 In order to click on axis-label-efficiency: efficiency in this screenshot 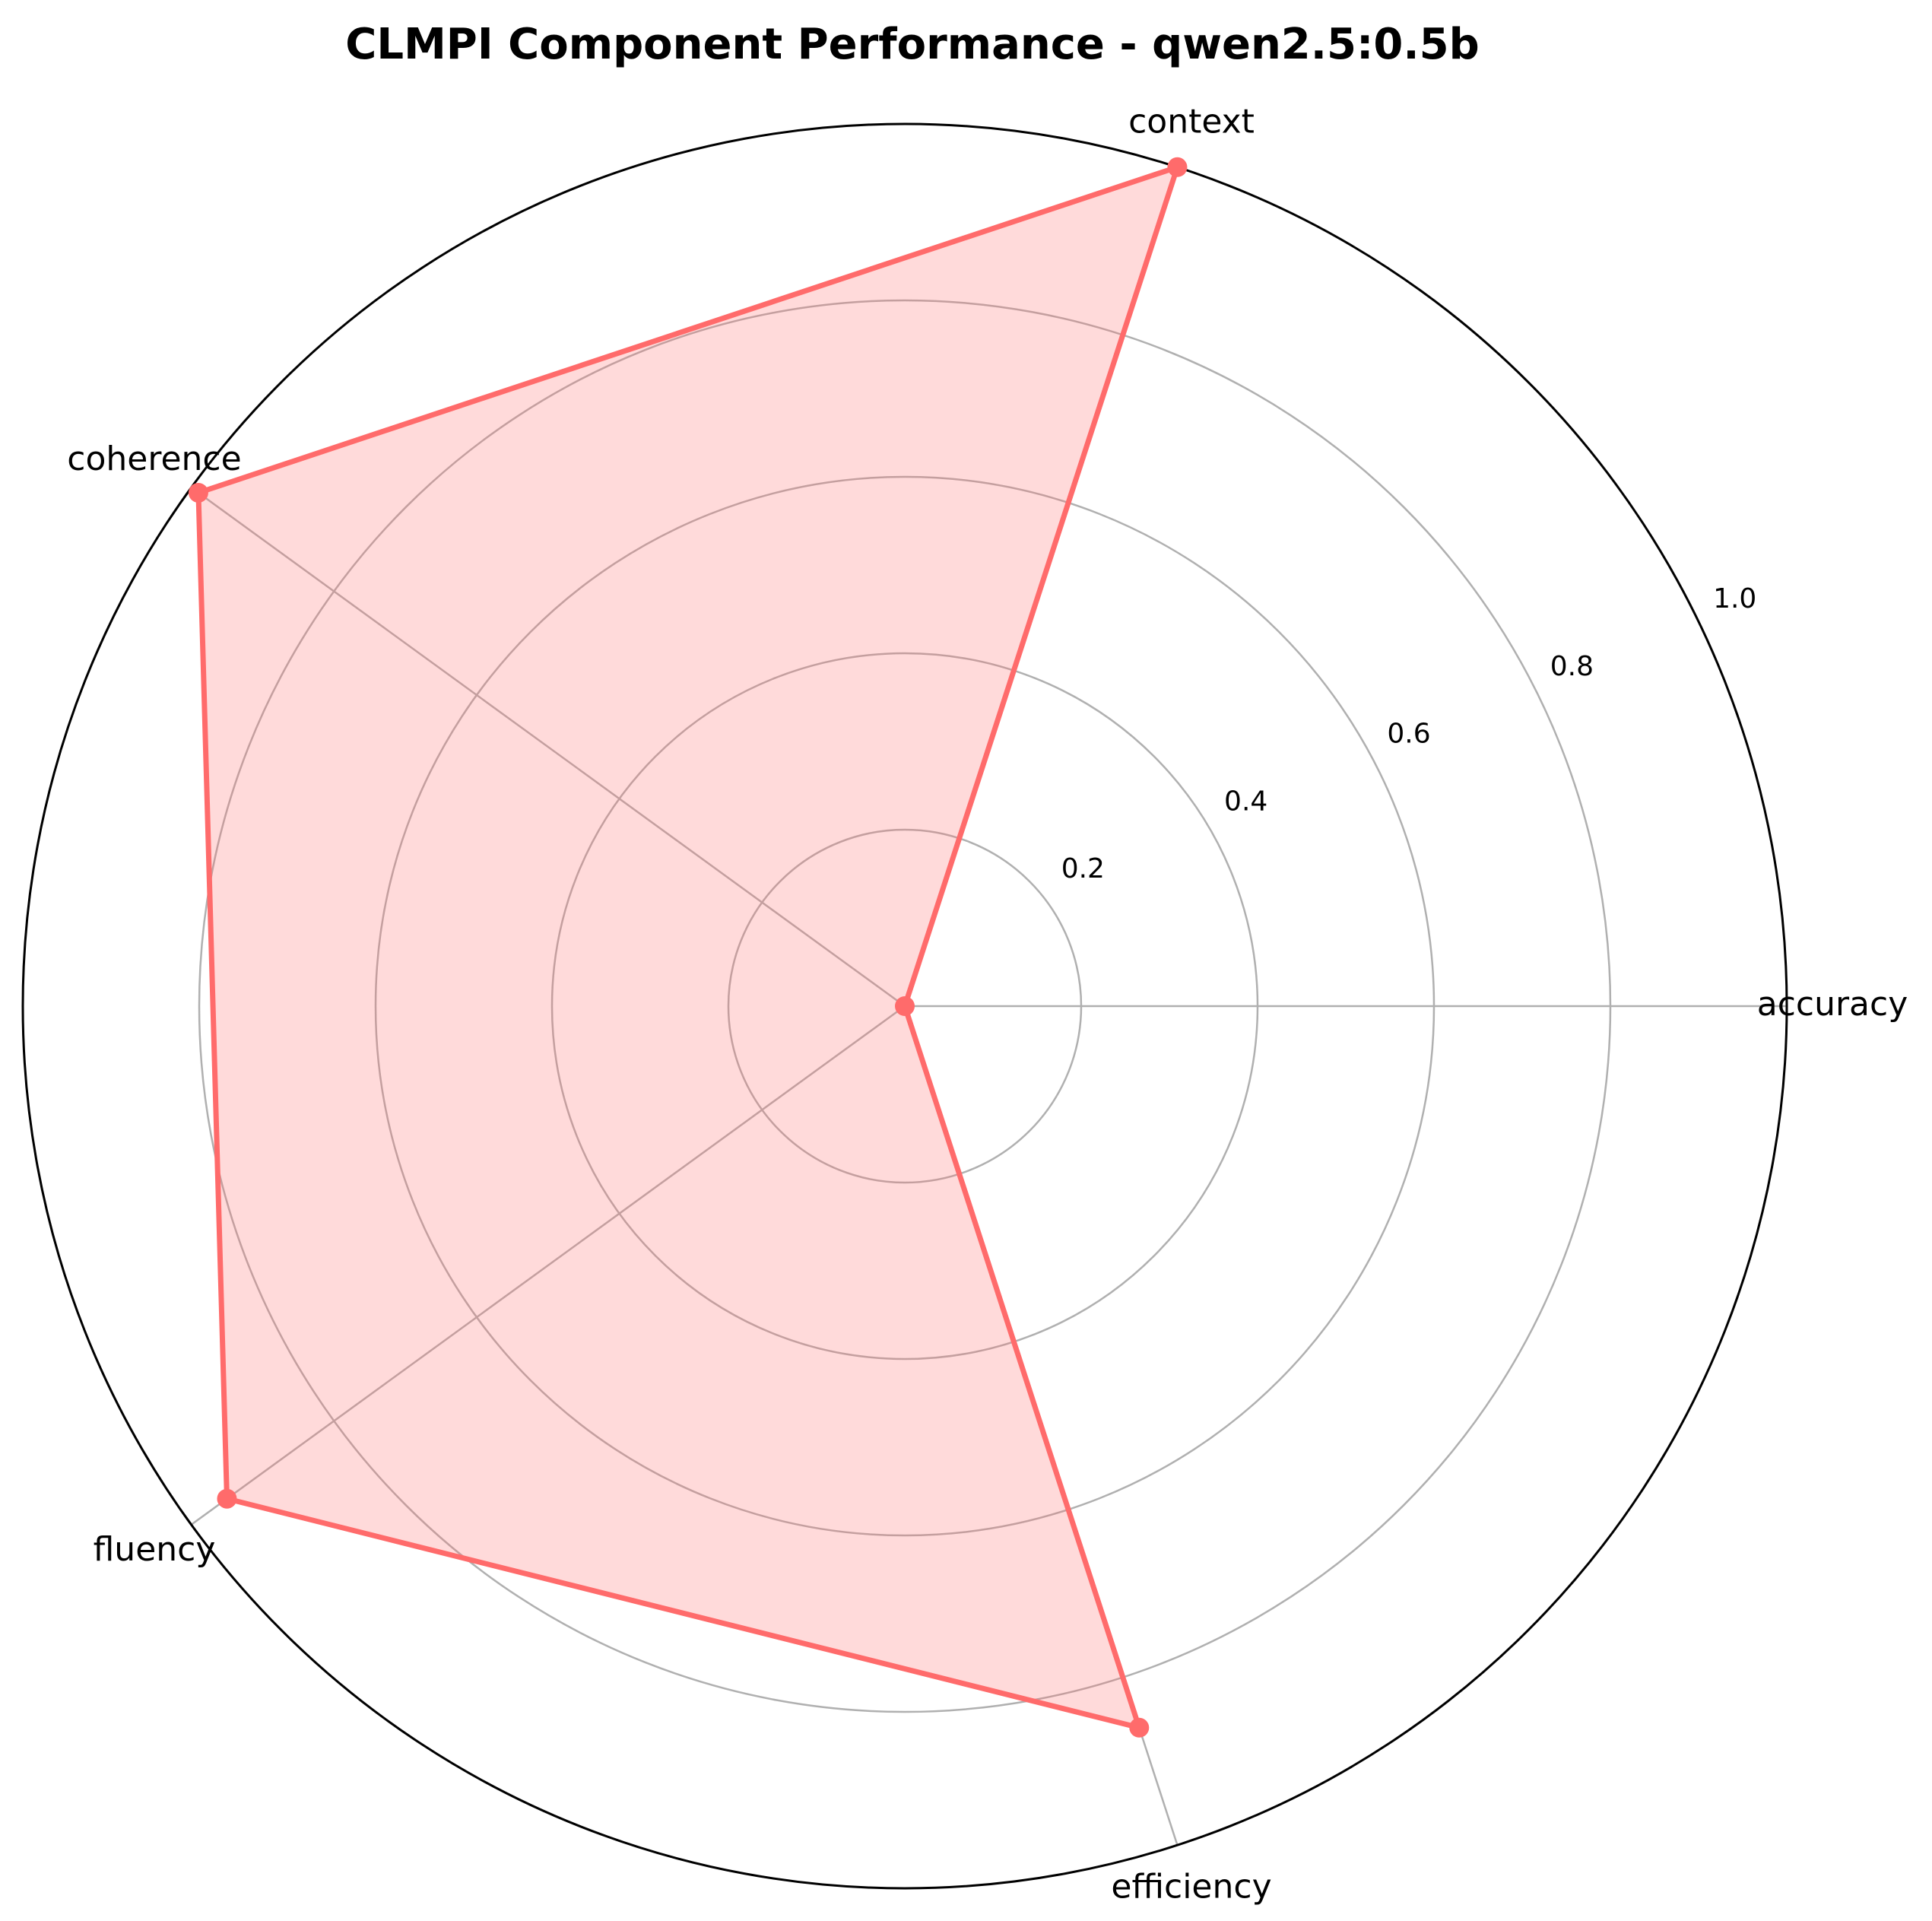, I will do `click(1191, 1887)`.